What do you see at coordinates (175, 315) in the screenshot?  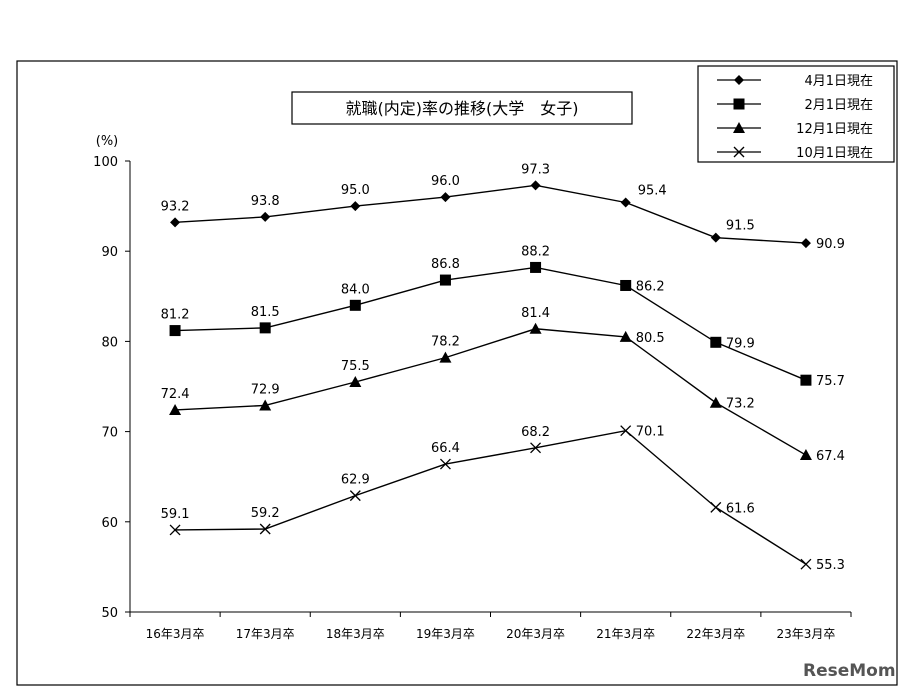 I see `data-label: 81.2` at bounding box center [175, 315].